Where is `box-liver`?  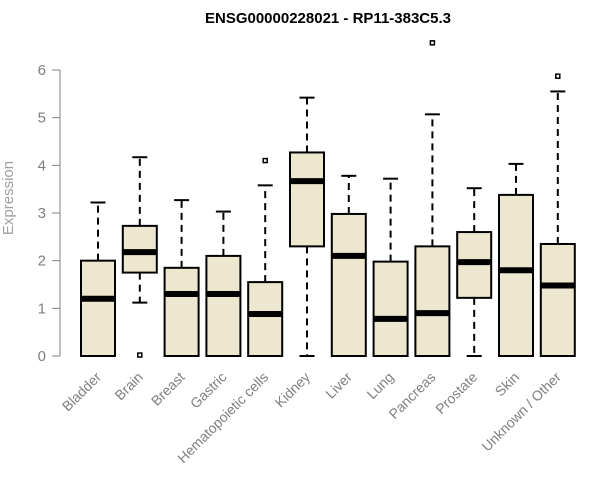
box-liver is located at coordinates (348, 265).